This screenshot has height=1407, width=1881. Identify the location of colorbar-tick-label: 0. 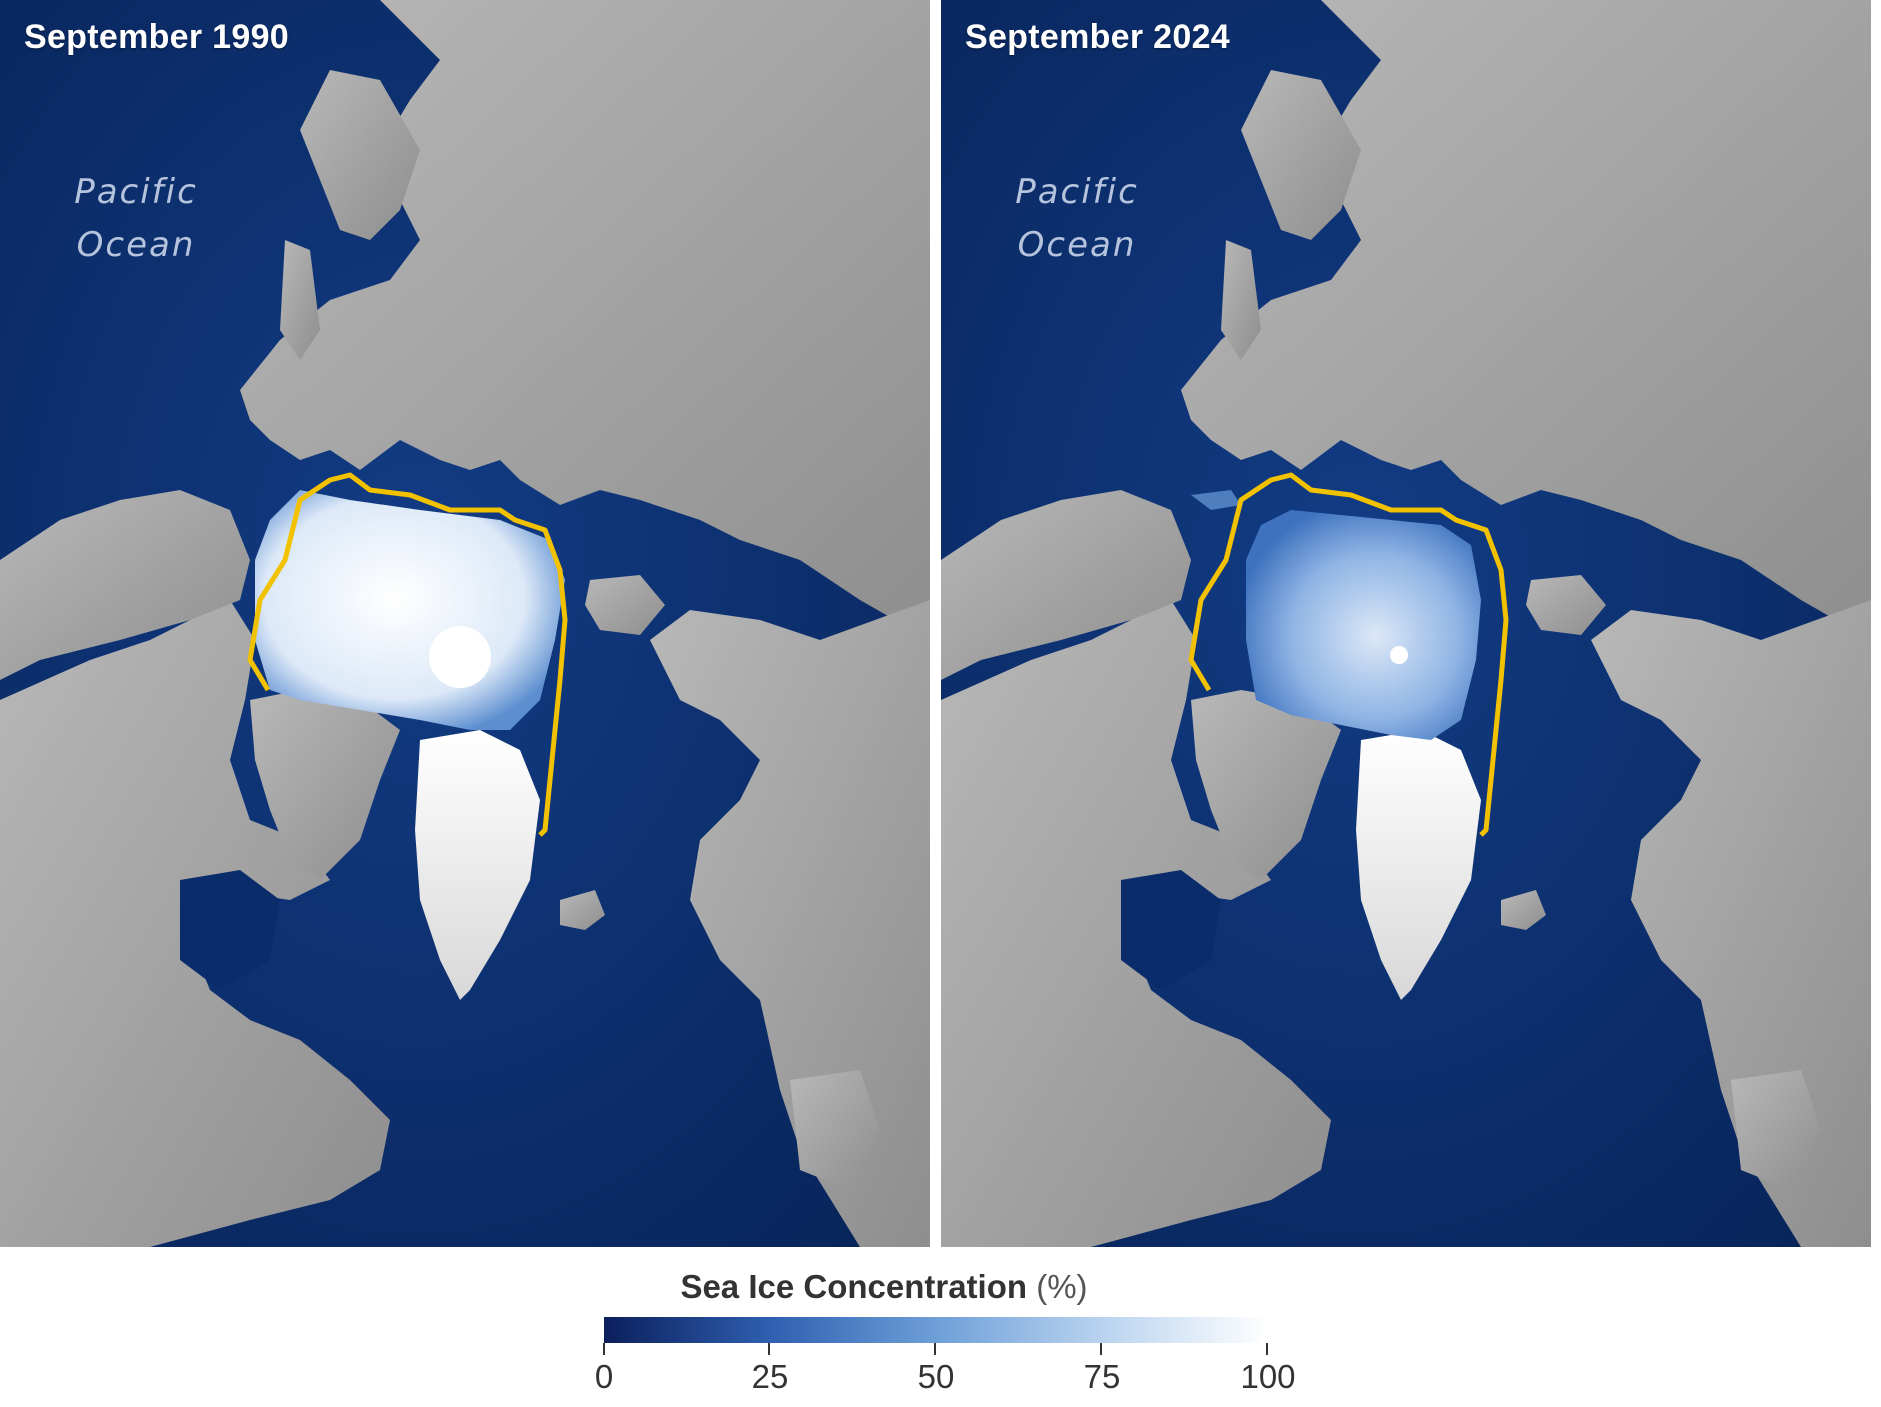
(604, 1376).